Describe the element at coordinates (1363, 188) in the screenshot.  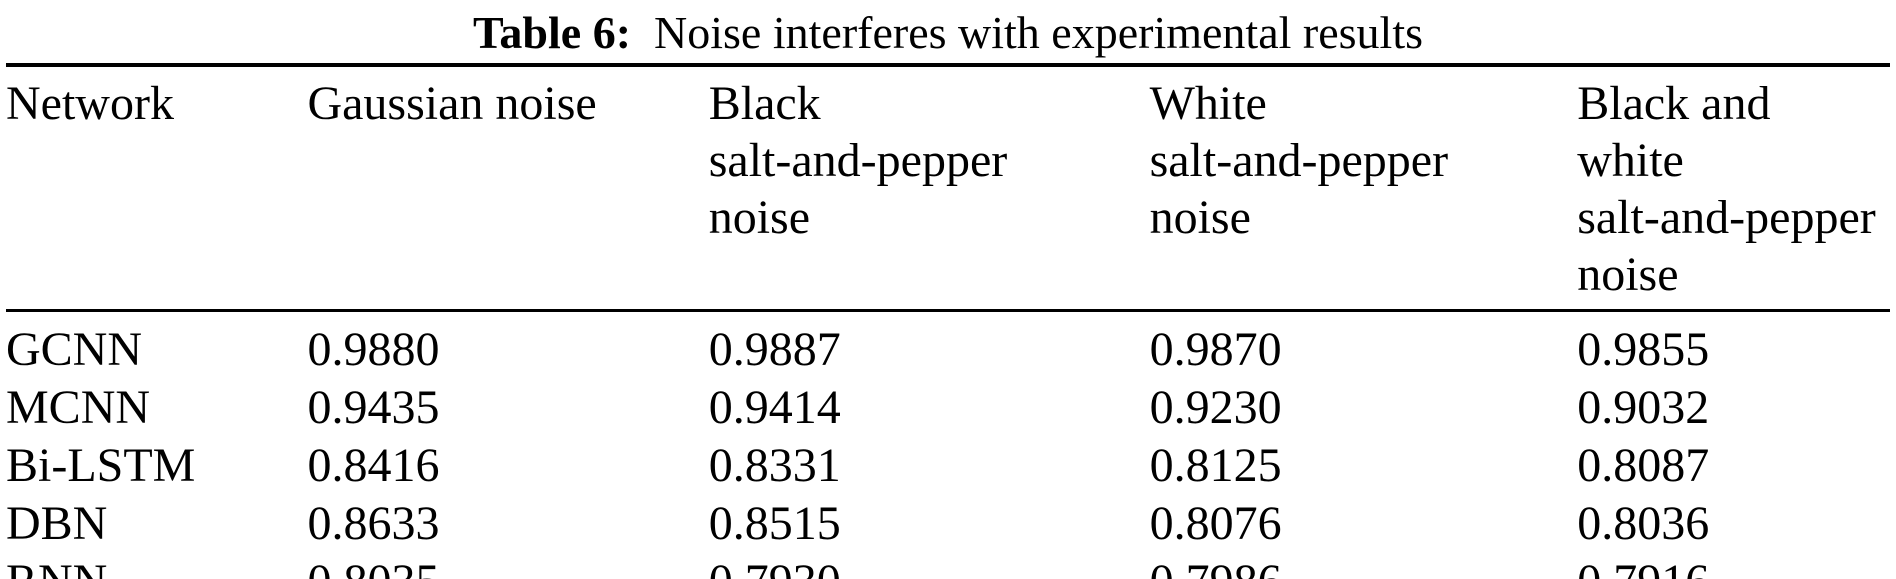
I see `header-cell-white-salt-and-pepper-noise: White salt-and-pepper noise` at that location.